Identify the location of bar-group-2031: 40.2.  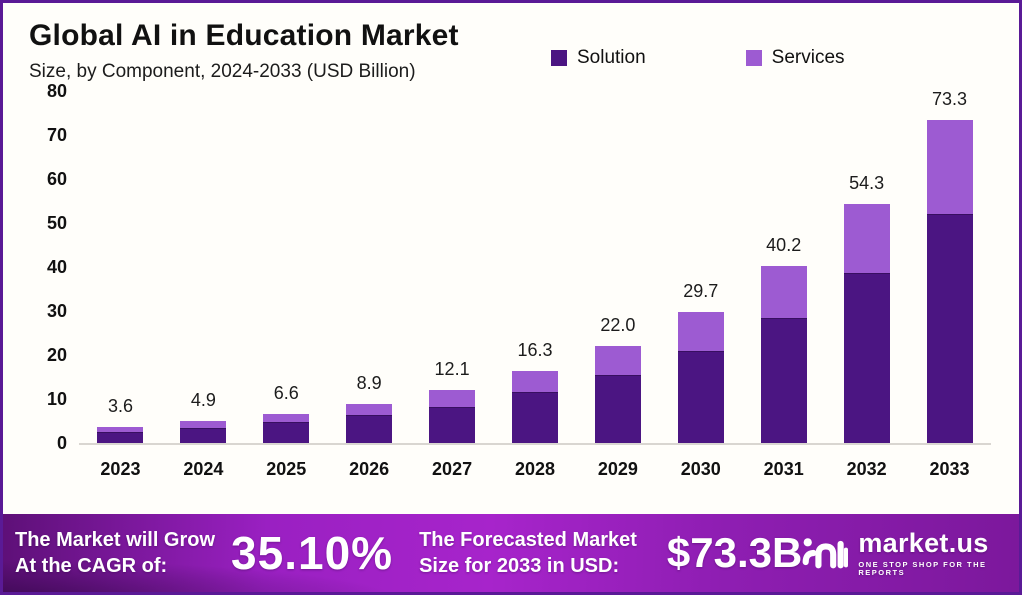
(783, 339).